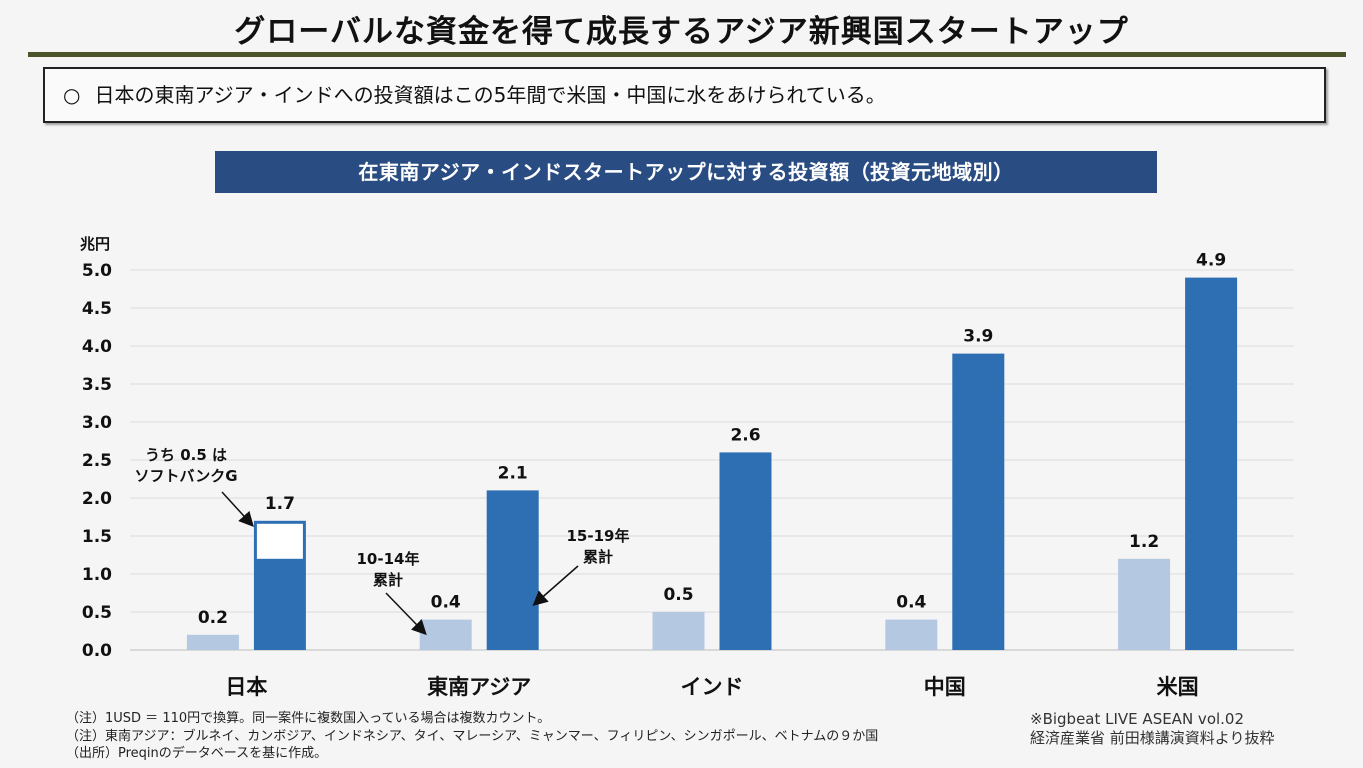 The image size is (1363, 768). Describe the element at coordinates (1178, 687) in the screenshot. I see `x-category-label: 米国` at that location.